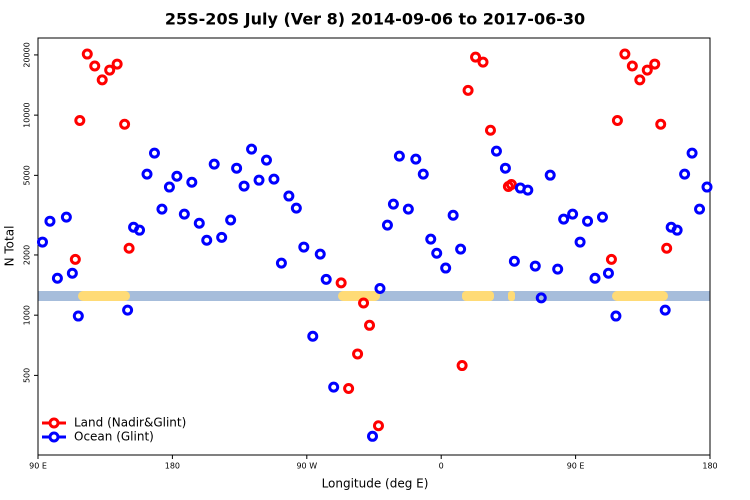 This screenshot has width=750, height=500. What do you see at coordinates (10, 246) in the screenshot?
I see `y-axis-label: N Total` at bounding box center [10, 246].